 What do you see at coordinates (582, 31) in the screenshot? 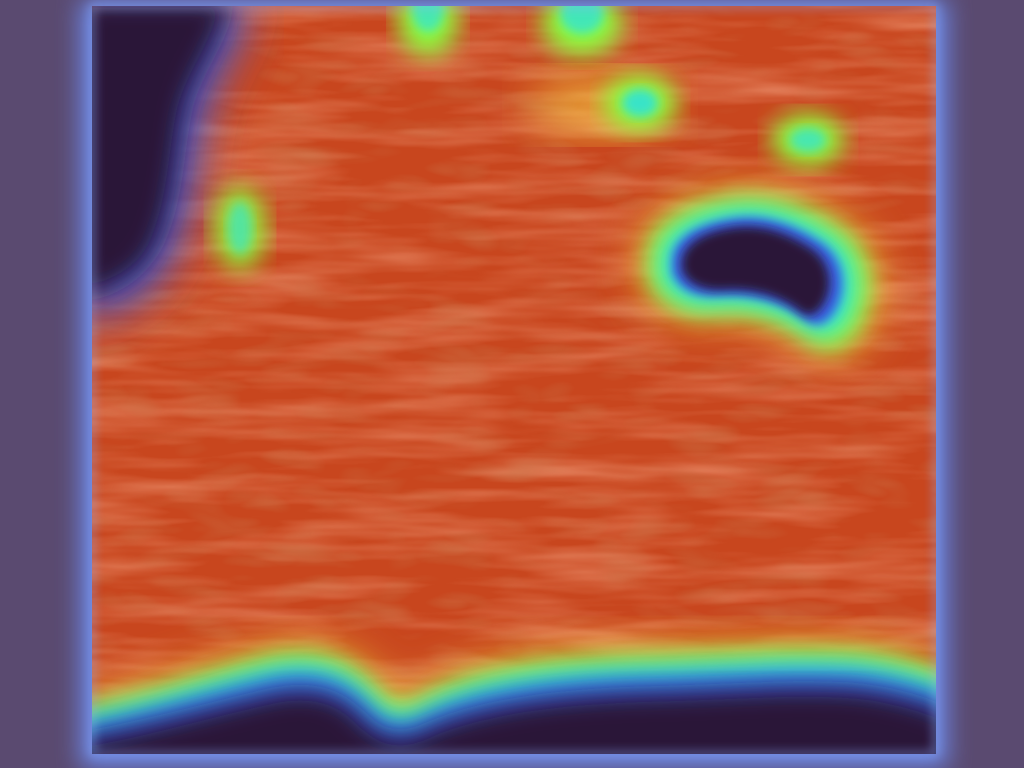
I see `sri-lanka-island` at bounding box center [582, 31].